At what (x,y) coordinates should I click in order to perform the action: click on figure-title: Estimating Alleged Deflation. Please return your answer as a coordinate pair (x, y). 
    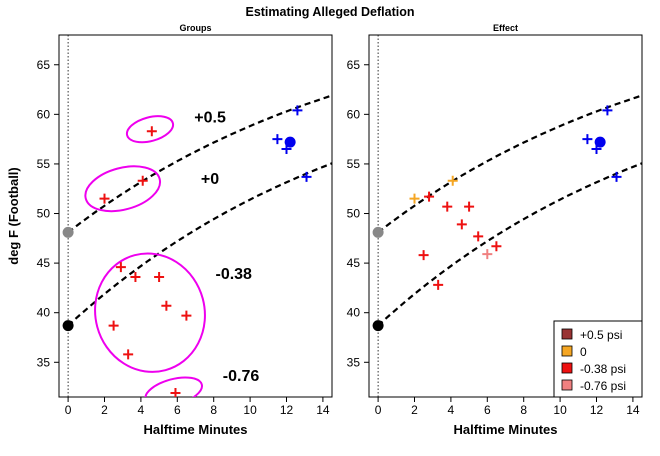
    Looking at the image, I should click on (329, 12).